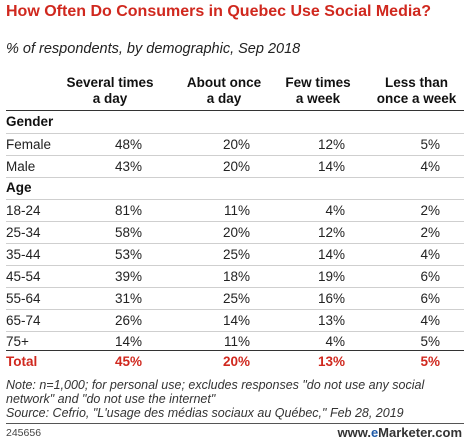 The image size is (470, 444). I want to click on table-row-75-plus: 75+ 14% 11% 4% 5%, so click(235, 342).